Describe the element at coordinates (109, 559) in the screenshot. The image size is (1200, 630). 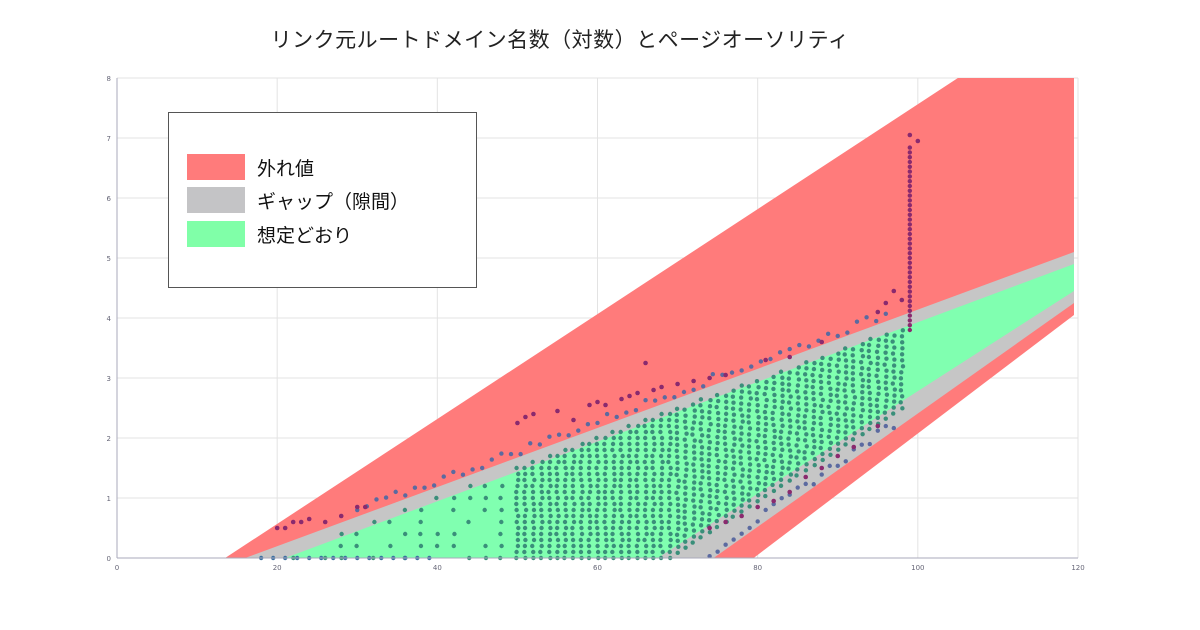
I see `y-tick-label: 0` at that location.